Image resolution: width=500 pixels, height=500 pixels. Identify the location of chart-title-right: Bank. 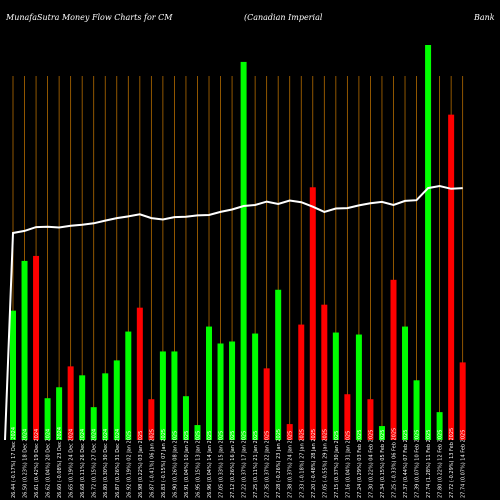
(484, 17).